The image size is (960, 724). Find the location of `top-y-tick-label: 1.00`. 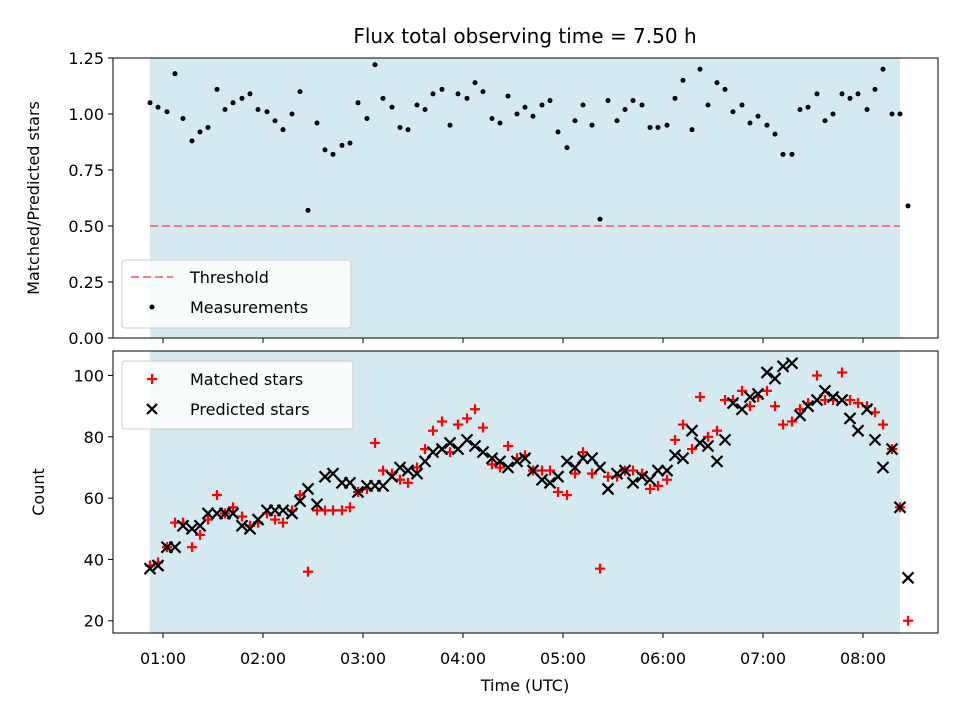

top-y-tick-label: 1.00 is located at coordinates (86, 114).